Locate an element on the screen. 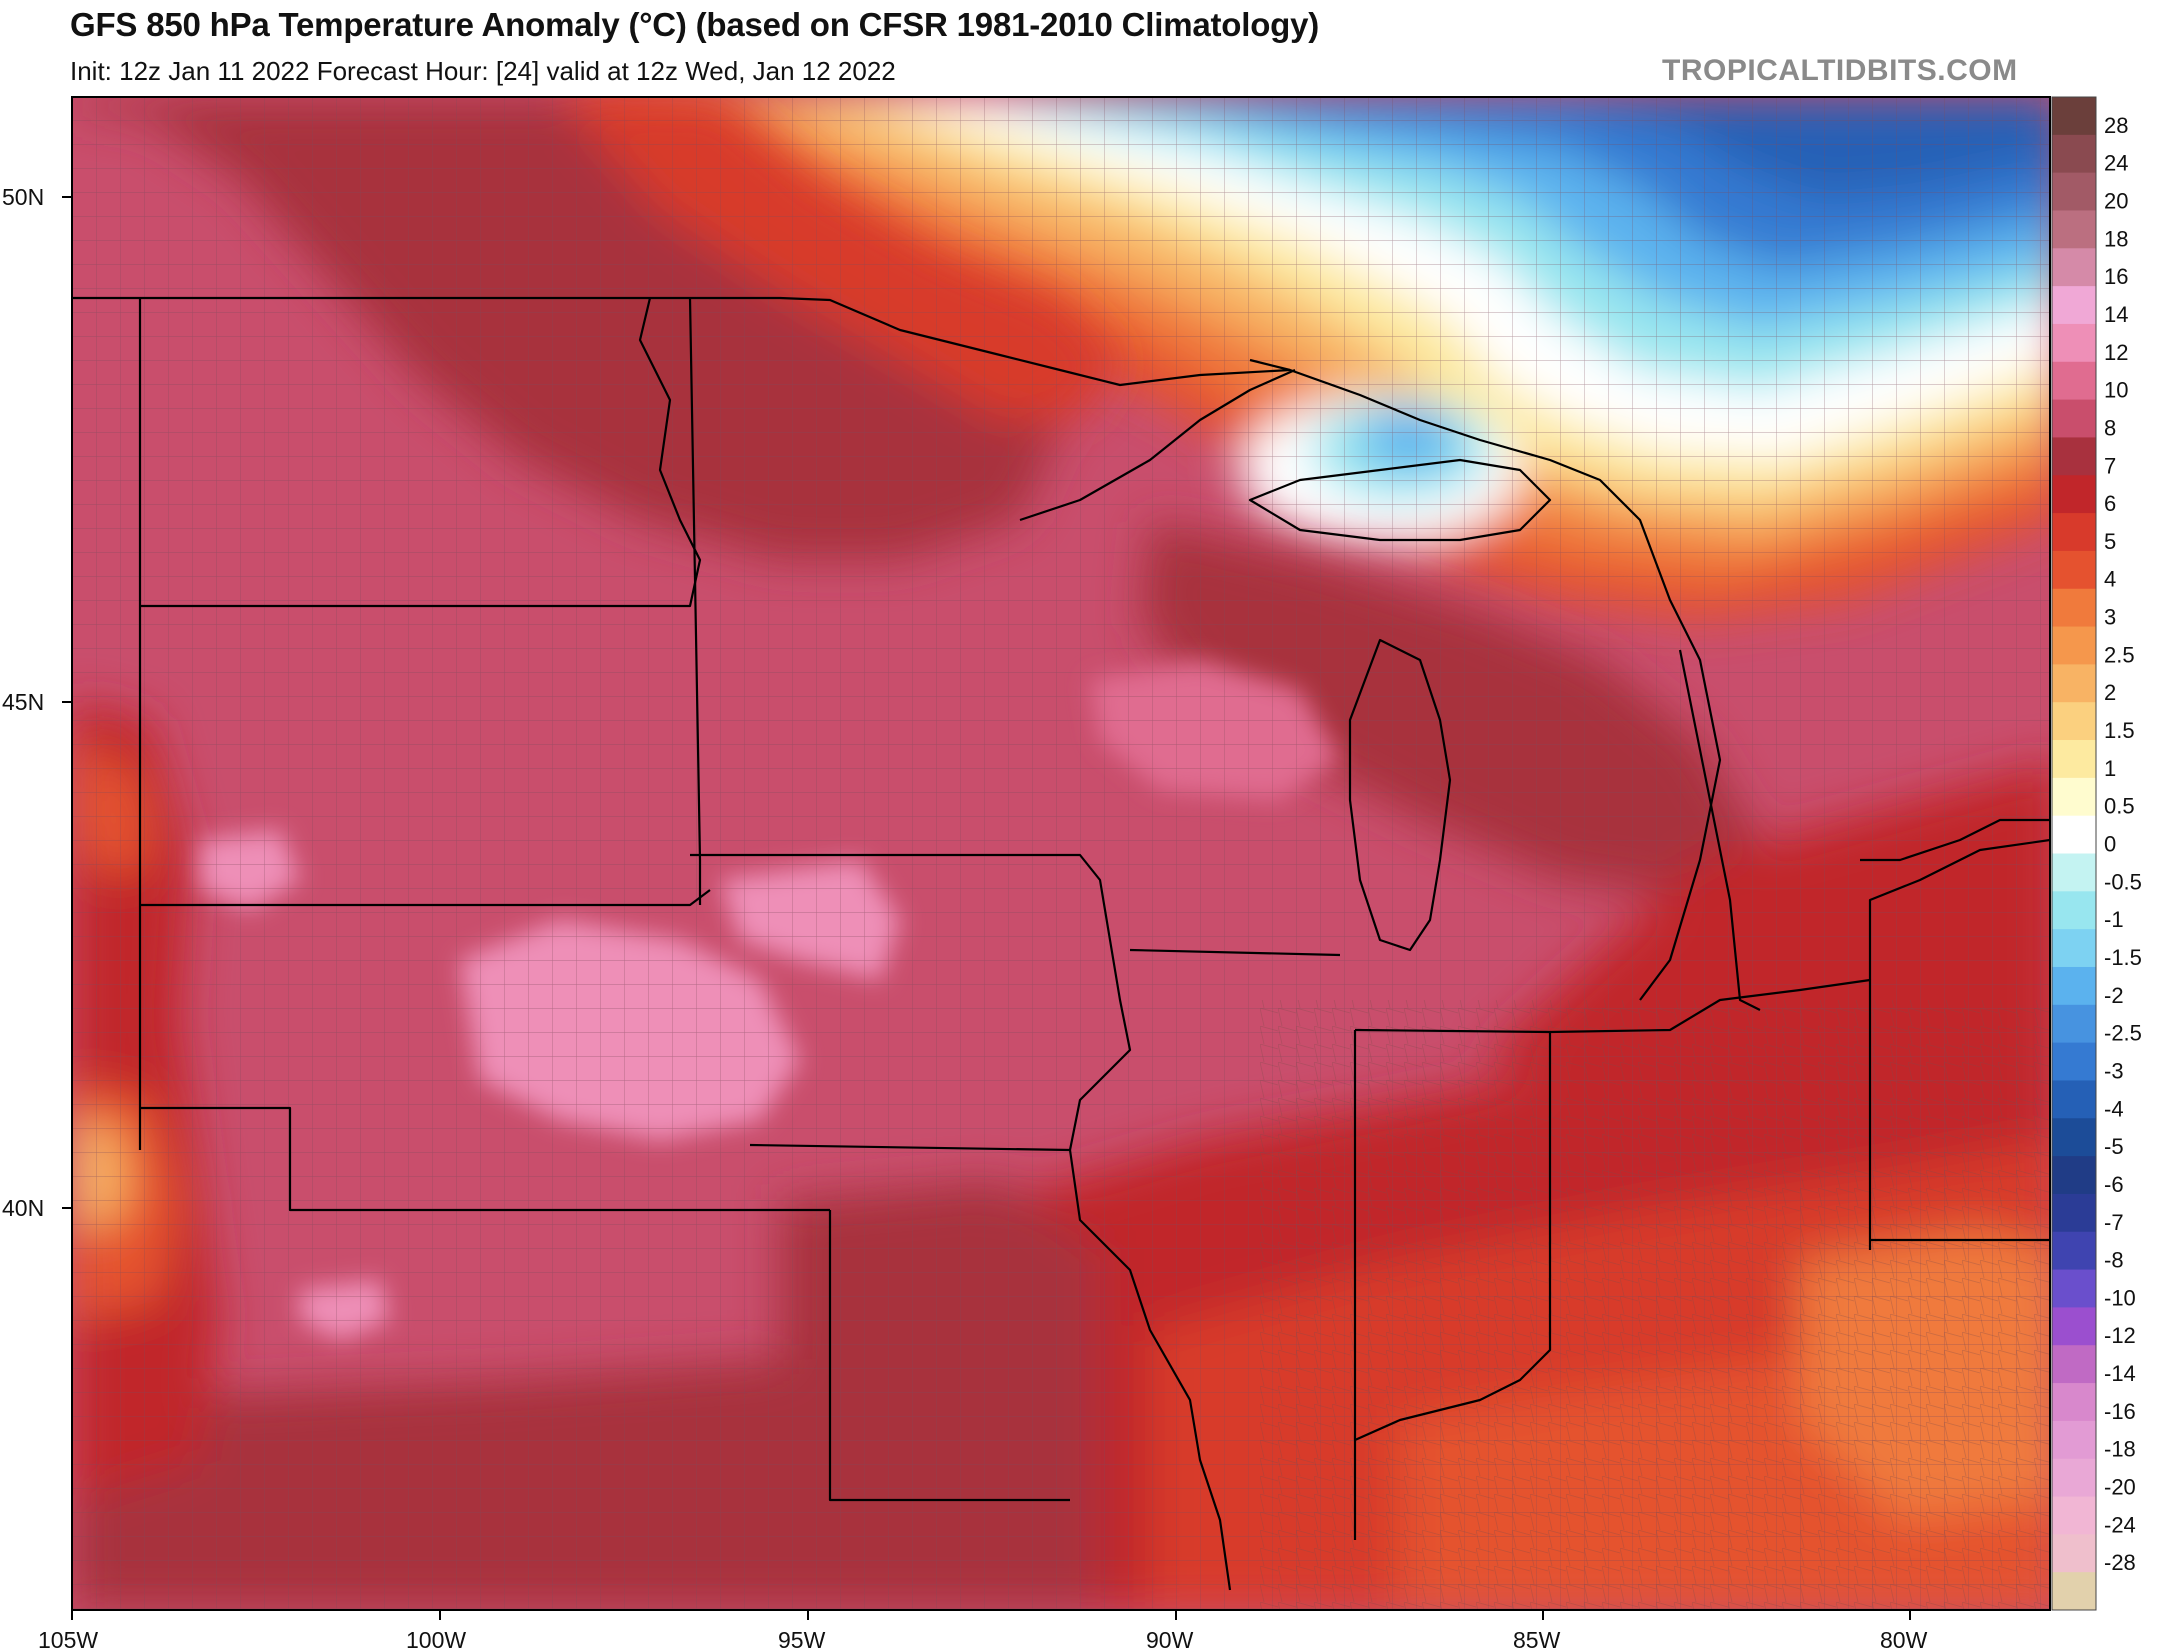 This screenshot has width=2160, height=1652. colorbar-label: -1.5 is located at coordinates (2123, 957).